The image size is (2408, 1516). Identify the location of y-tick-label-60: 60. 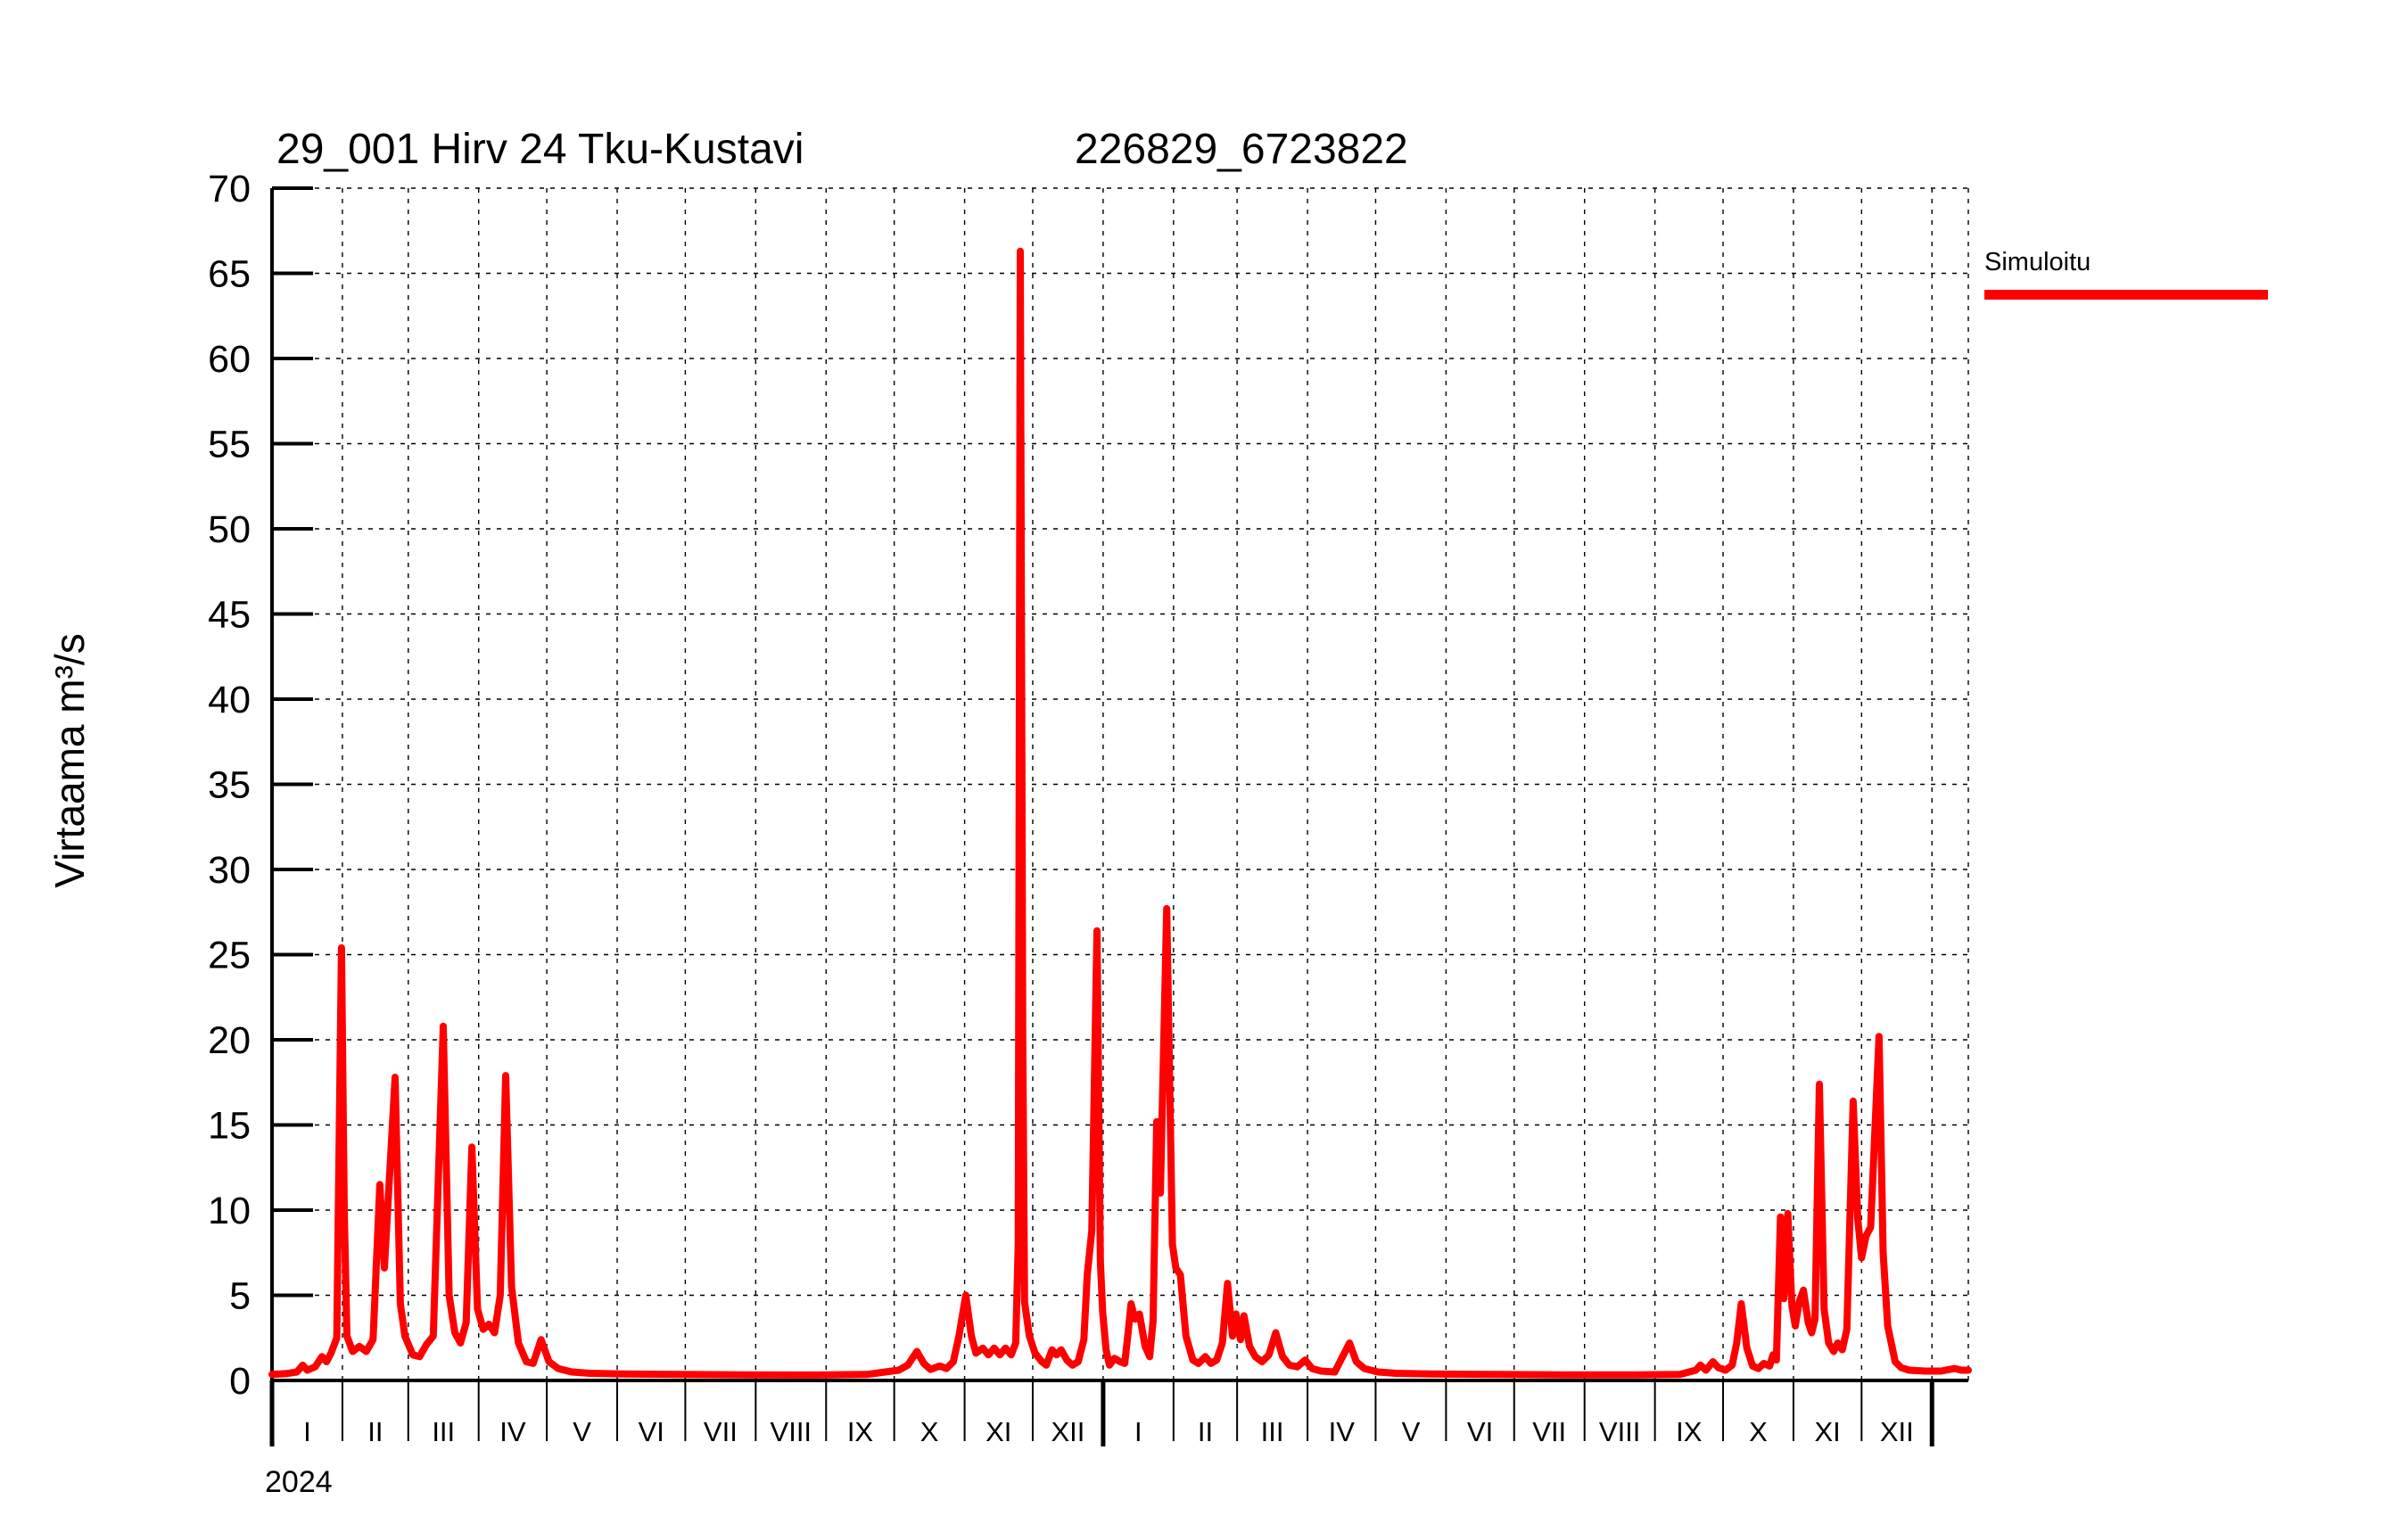
(229, 359).